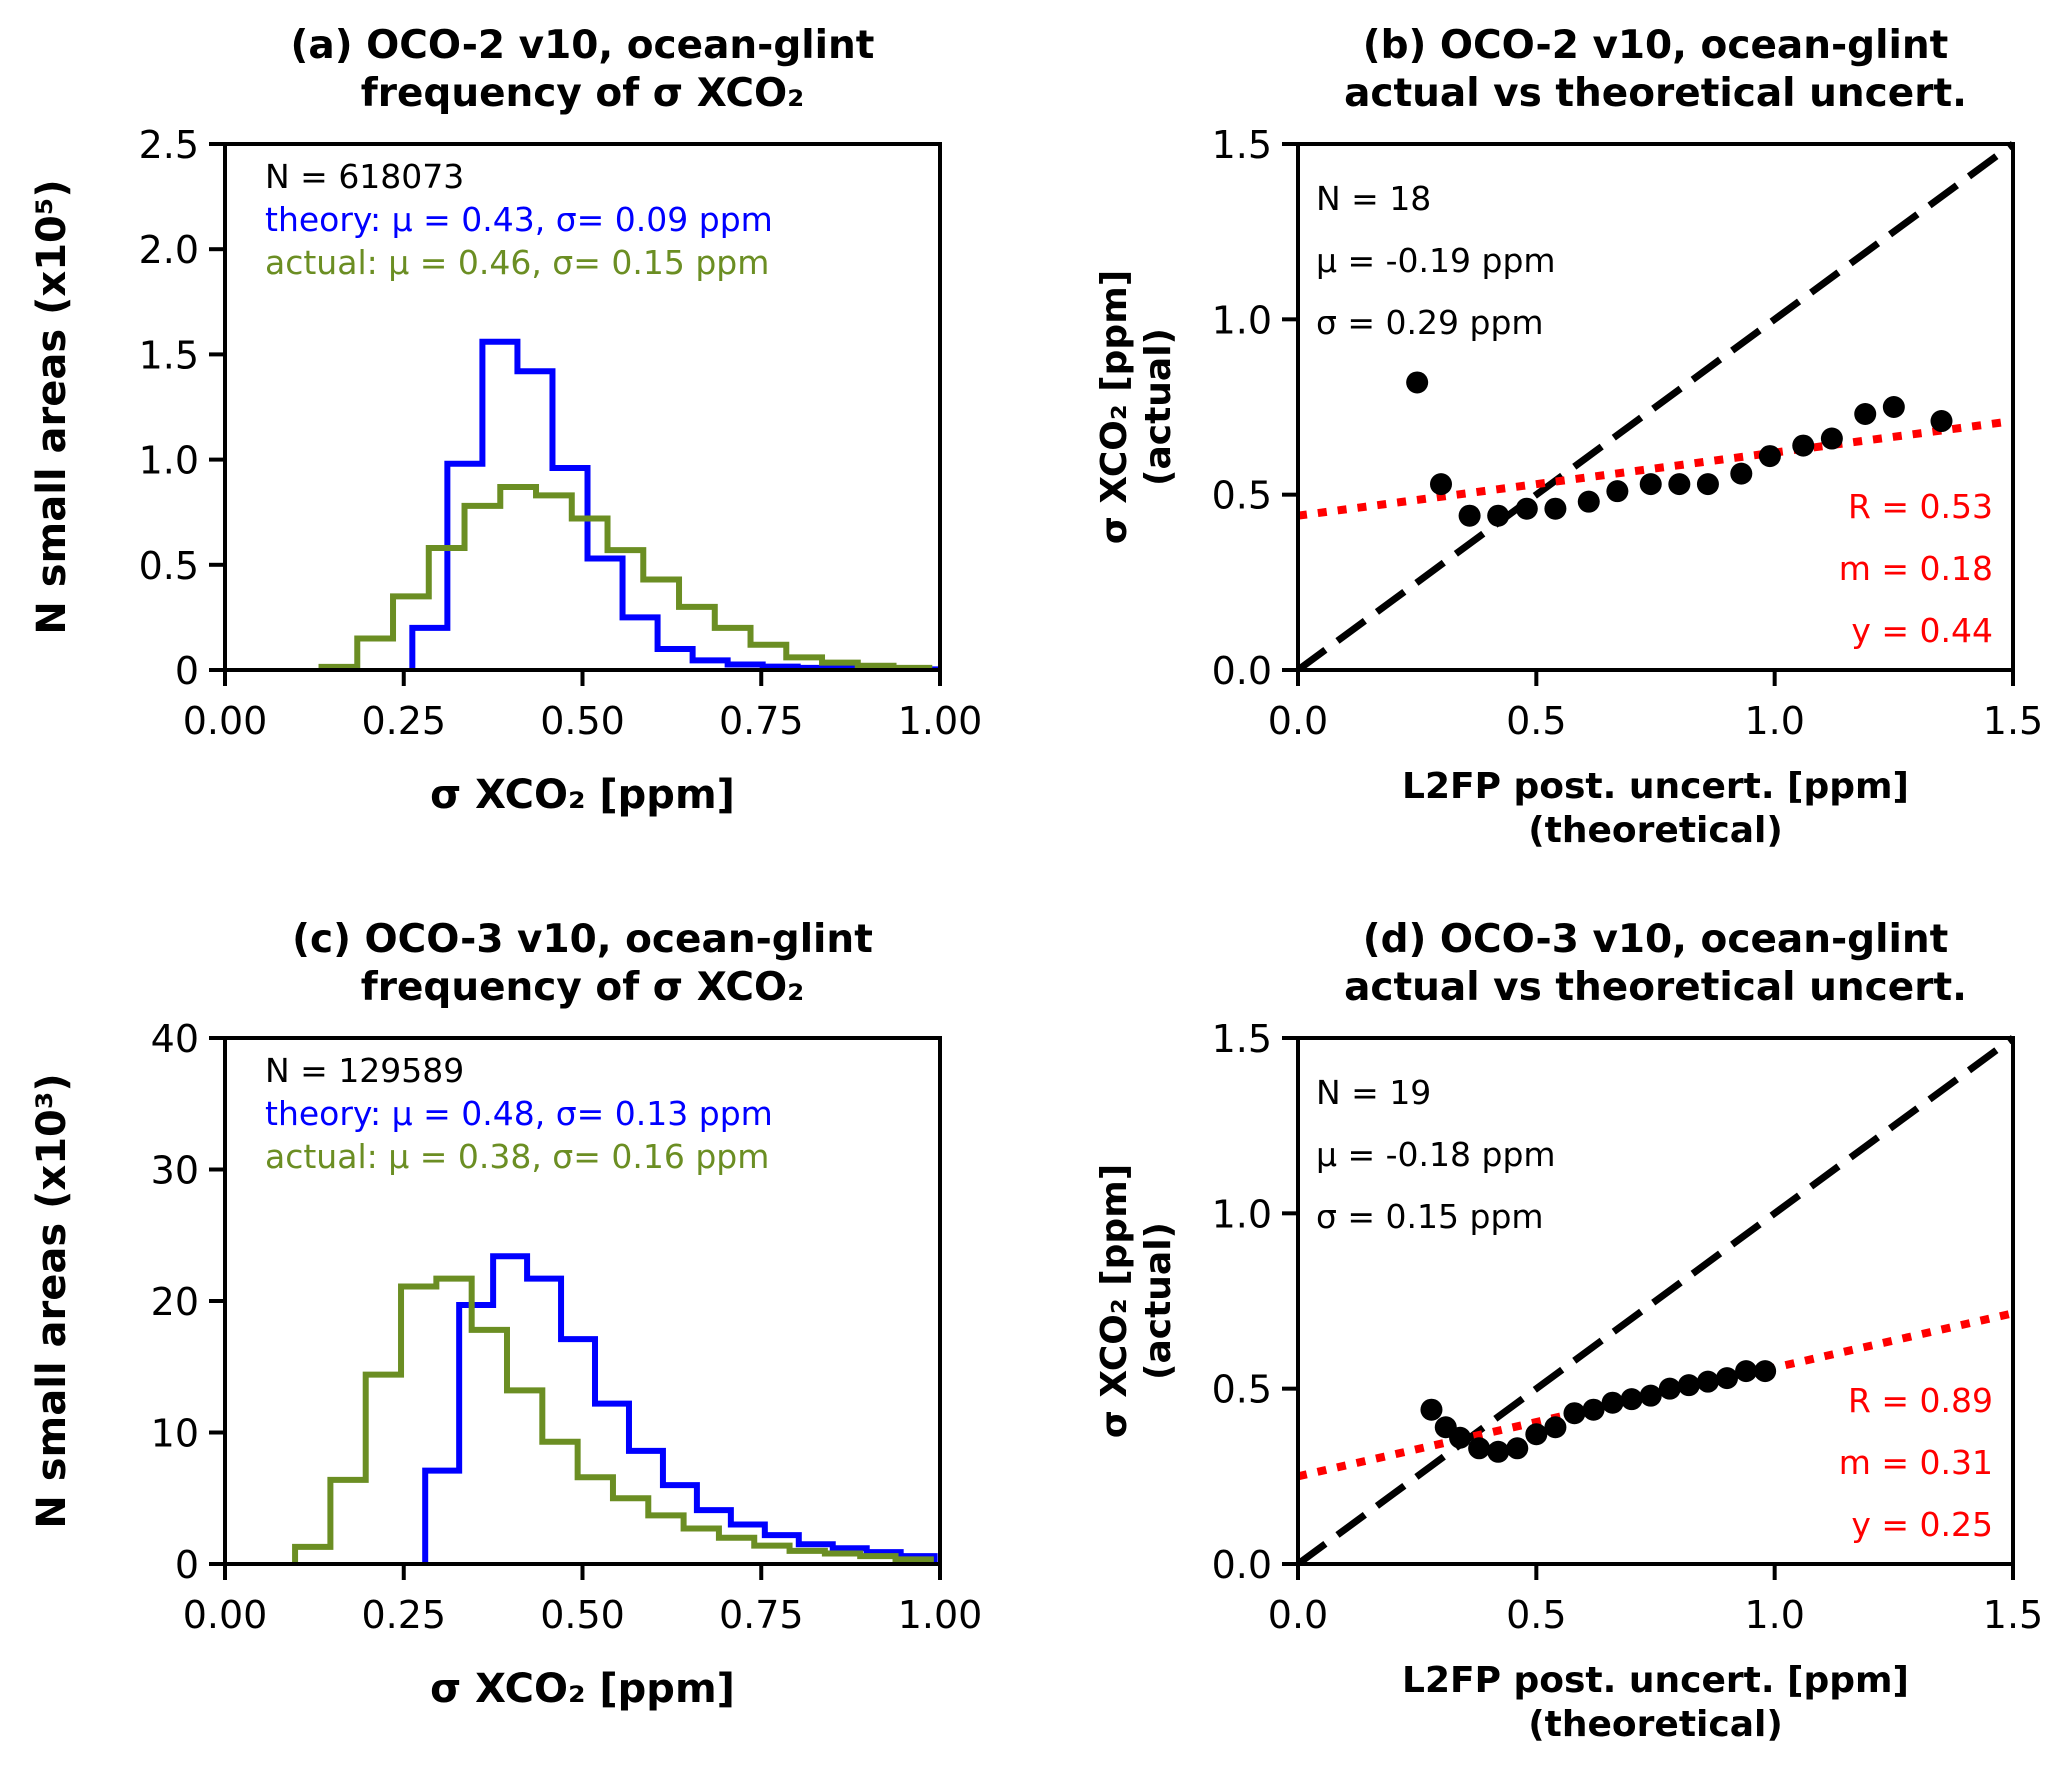 This screenshot has height=1779, width=2067. I want to click on stat-2: σ = 0.15 ppm, so click(1430, 1216).